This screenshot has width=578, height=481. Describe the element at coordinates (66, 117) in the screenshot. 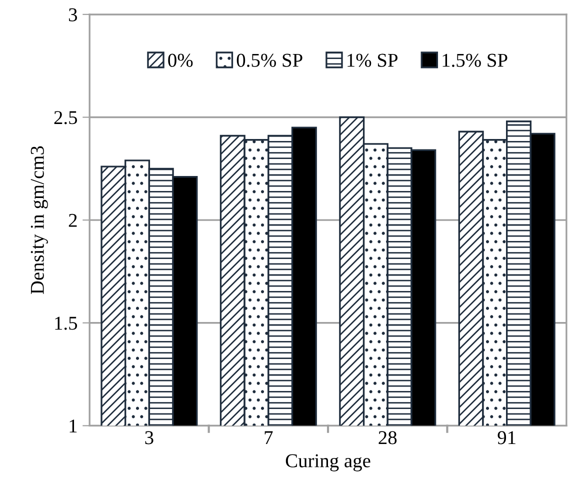

I see `y-tick-label: 2.5` at that location.